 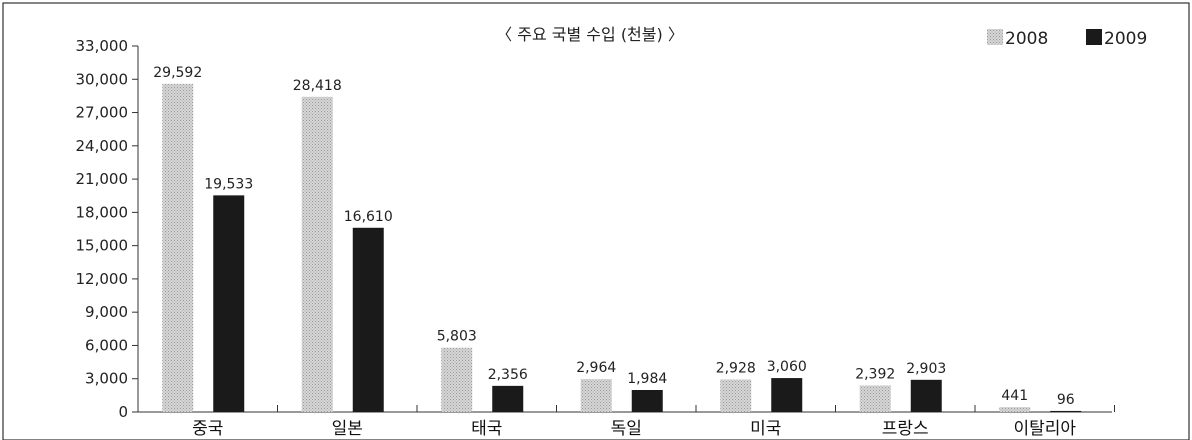 I want to click on y-tick-label: 6,000, so click(x=106, y=345).